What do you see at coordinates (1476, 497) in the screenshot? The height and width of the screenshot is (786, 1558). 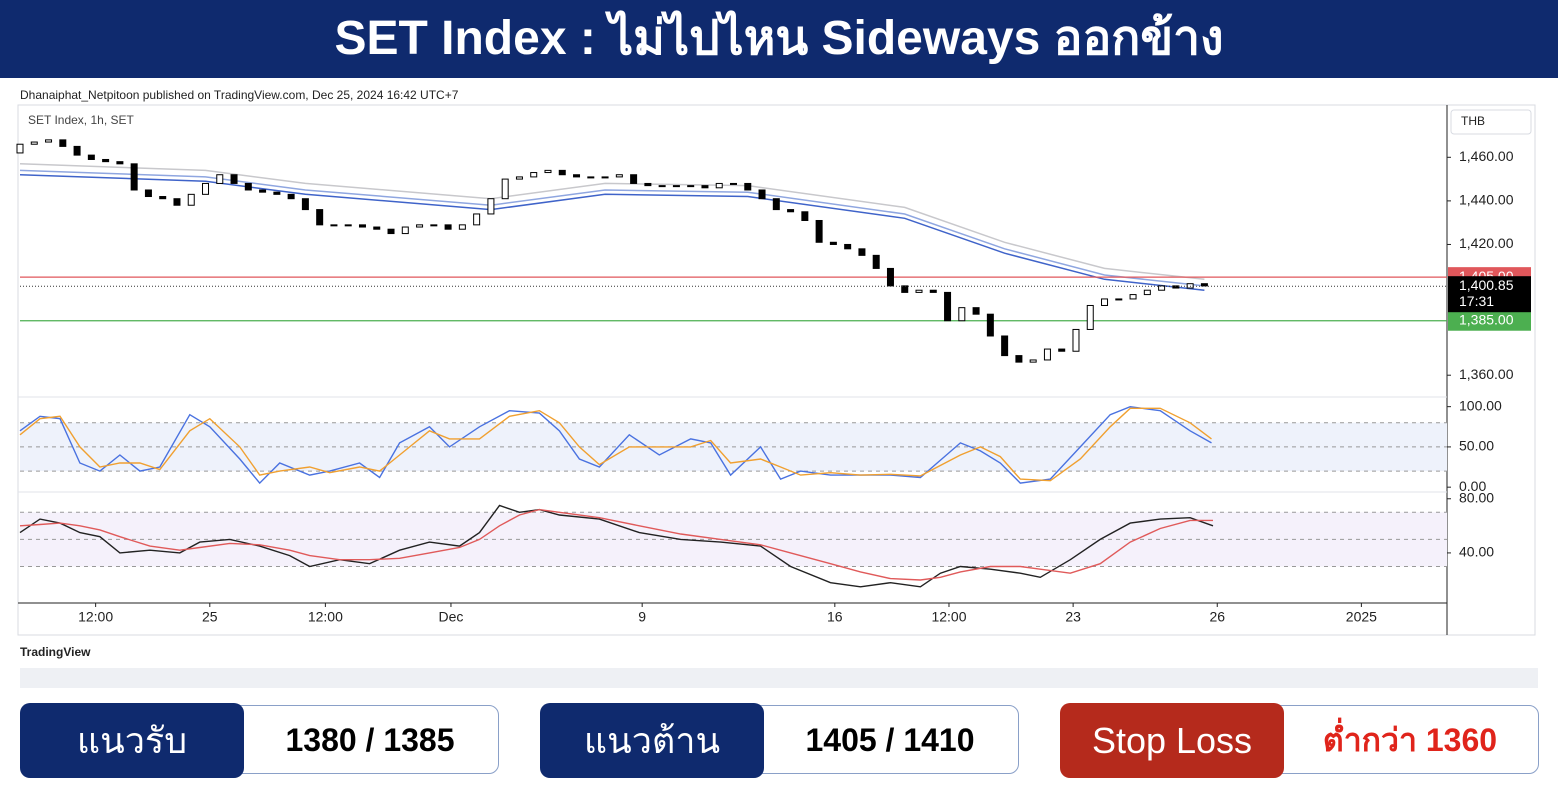 I see `y-tick-label: 80.00` at bounding box center [1476, 497].